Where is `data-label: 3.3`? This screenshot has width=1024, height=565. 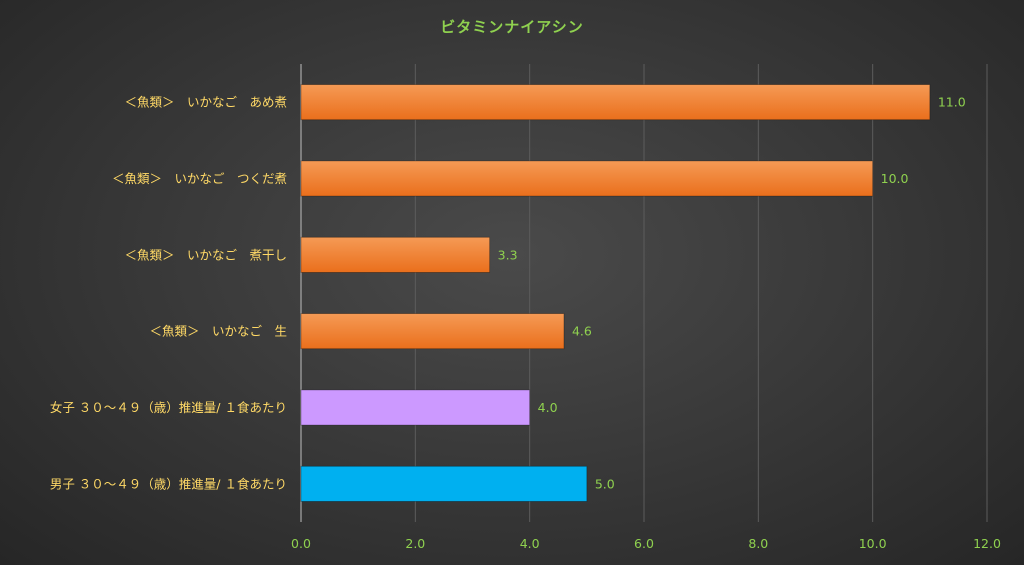
data-label: 3.3 is located at coordinates (508, 254).